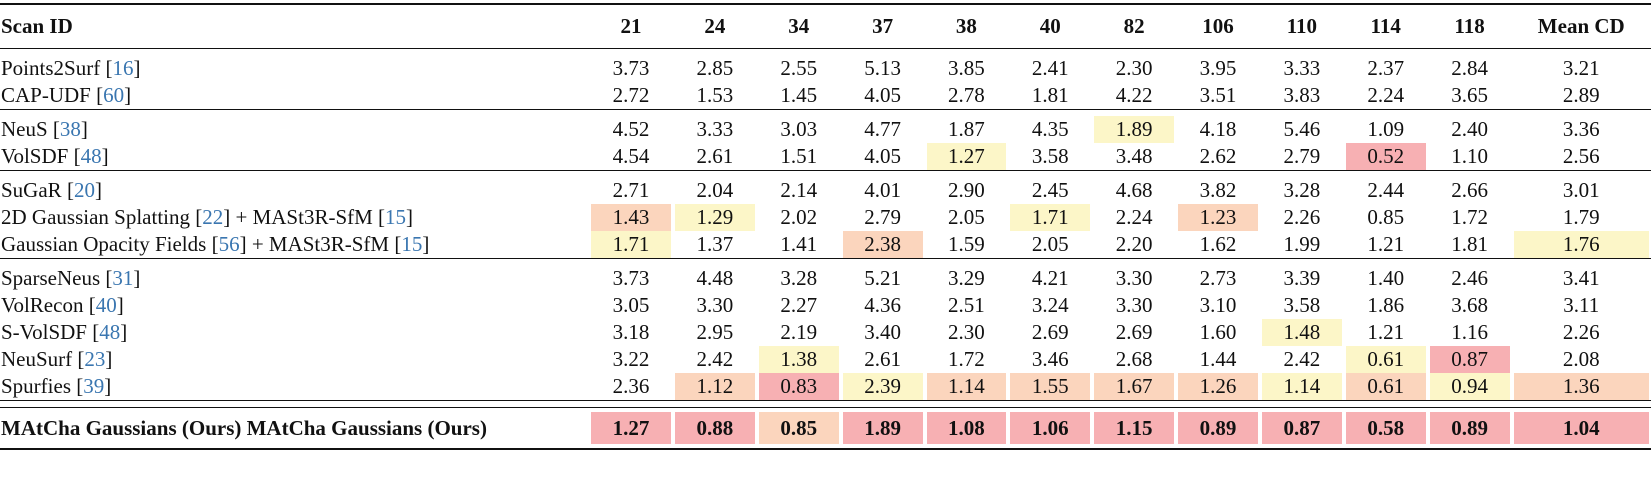  Describe the element at coordinates (1469, 245) in the screenshot. I see `value-cell: 1.81` at that location.